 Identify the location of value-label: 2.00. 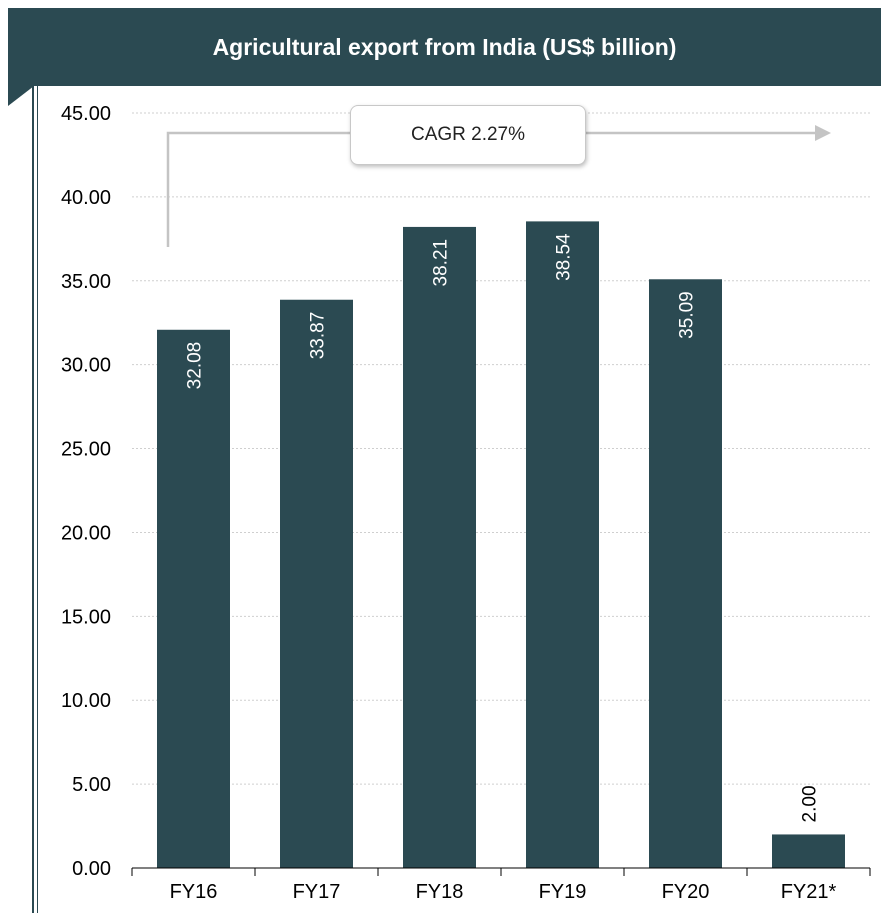
(810, 803).